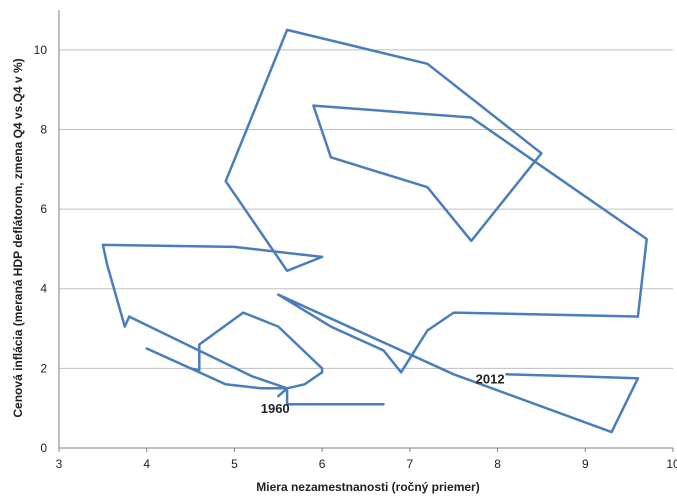 The image size is (677, 497). Describe the element at coordinates (366, 459) in the screenshot. I see `x-tick-labels: 3 4 5 6 7 8 9 10` at that location.